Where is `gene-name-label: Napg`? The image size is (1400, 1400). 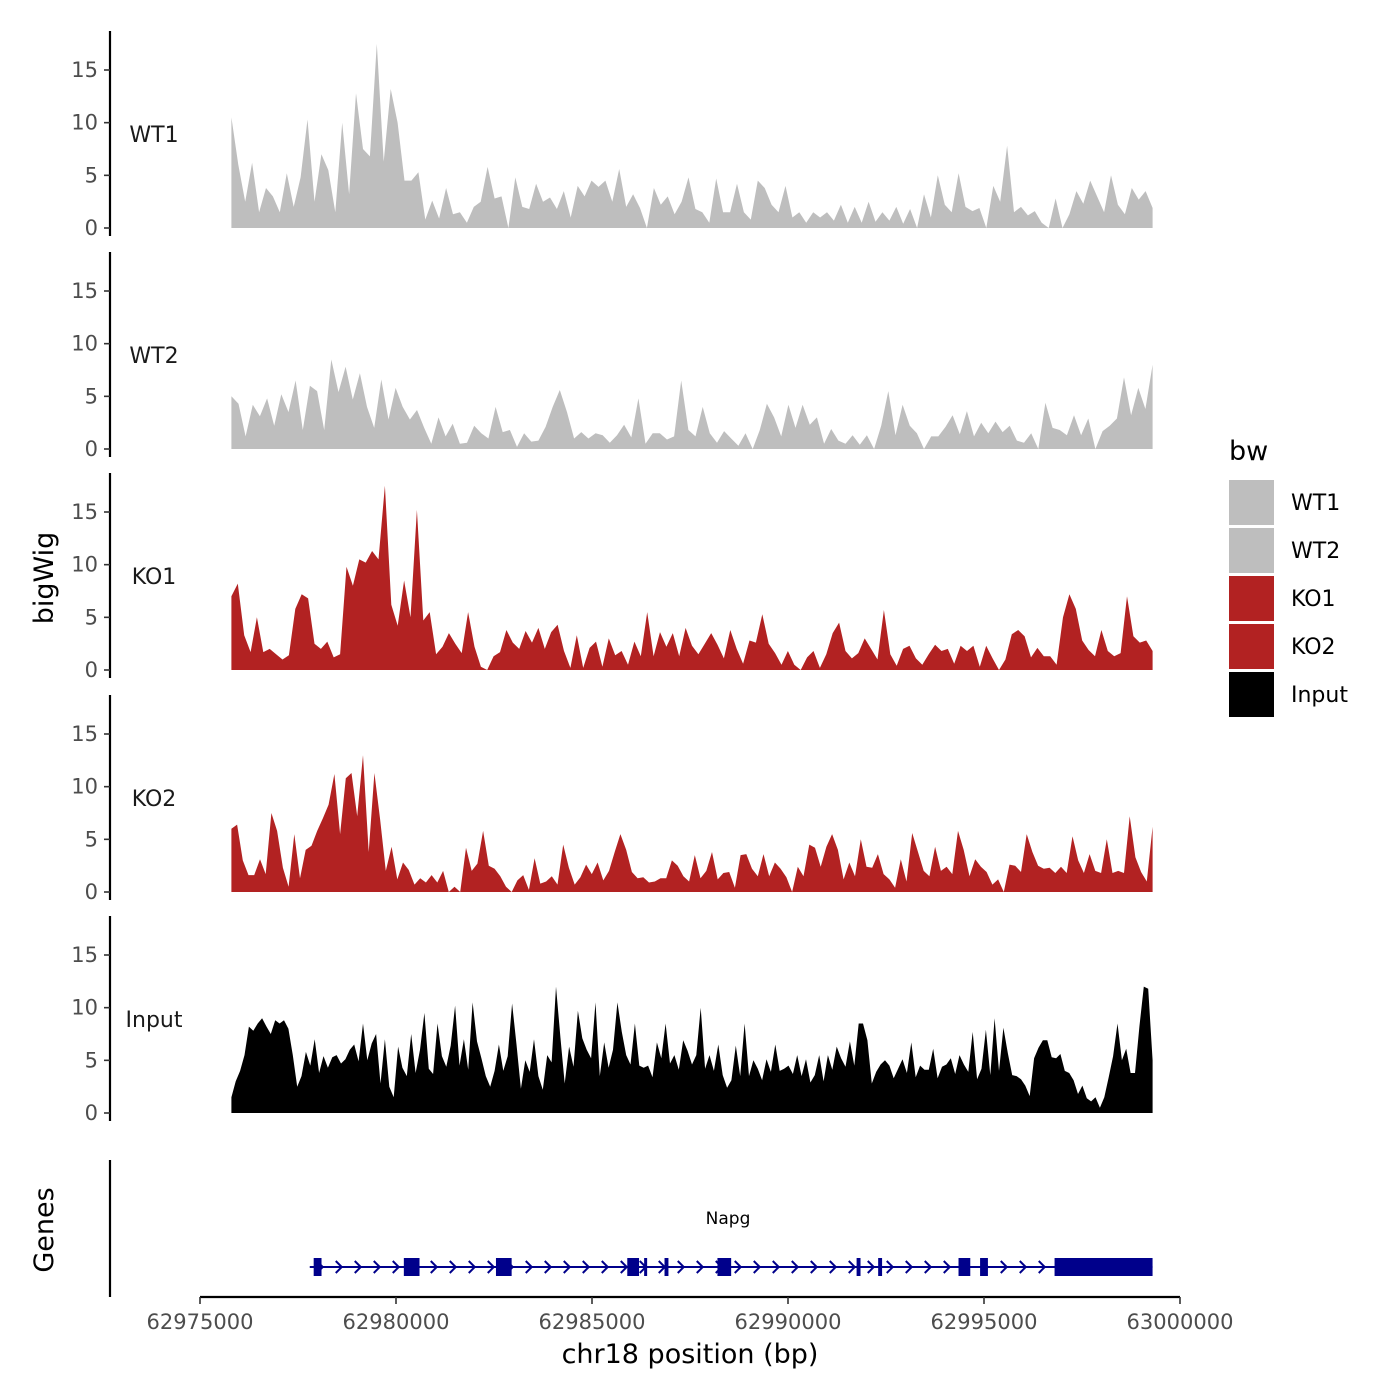
gene-name-label: Napg is located at coordinates (728, 1219).